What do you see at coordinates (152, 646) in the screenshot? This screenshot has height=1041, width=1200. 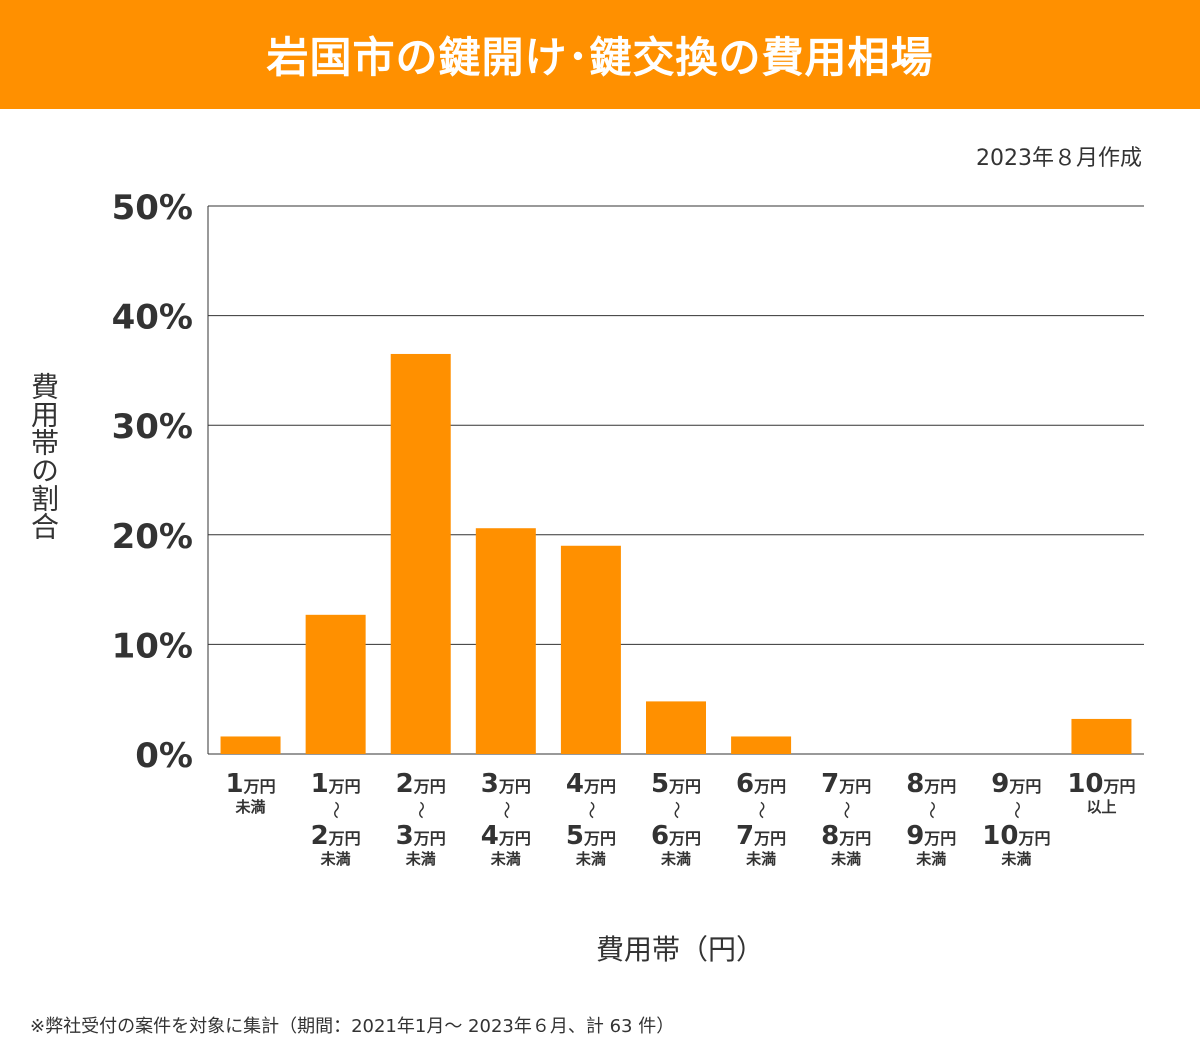 I see `y-tick-label: 10%` at bounding box center [152, 646].